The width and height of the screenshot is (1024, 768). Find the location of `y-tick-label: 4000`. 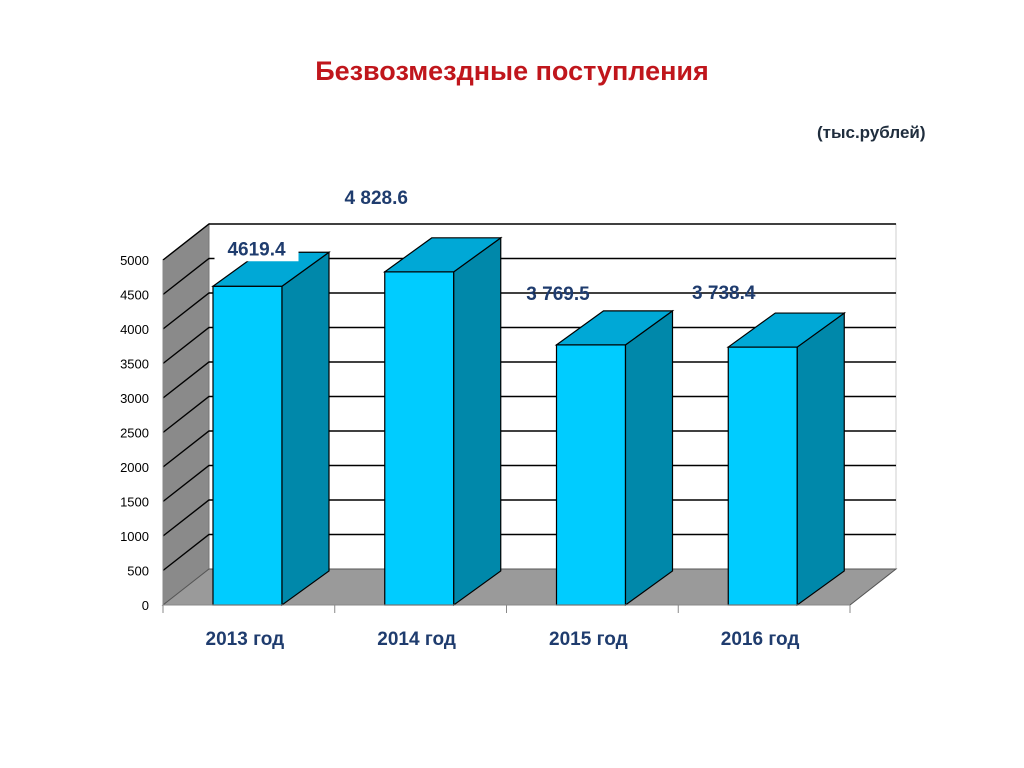

y-tick-label: 4000 is located at coordinates (134, 329).